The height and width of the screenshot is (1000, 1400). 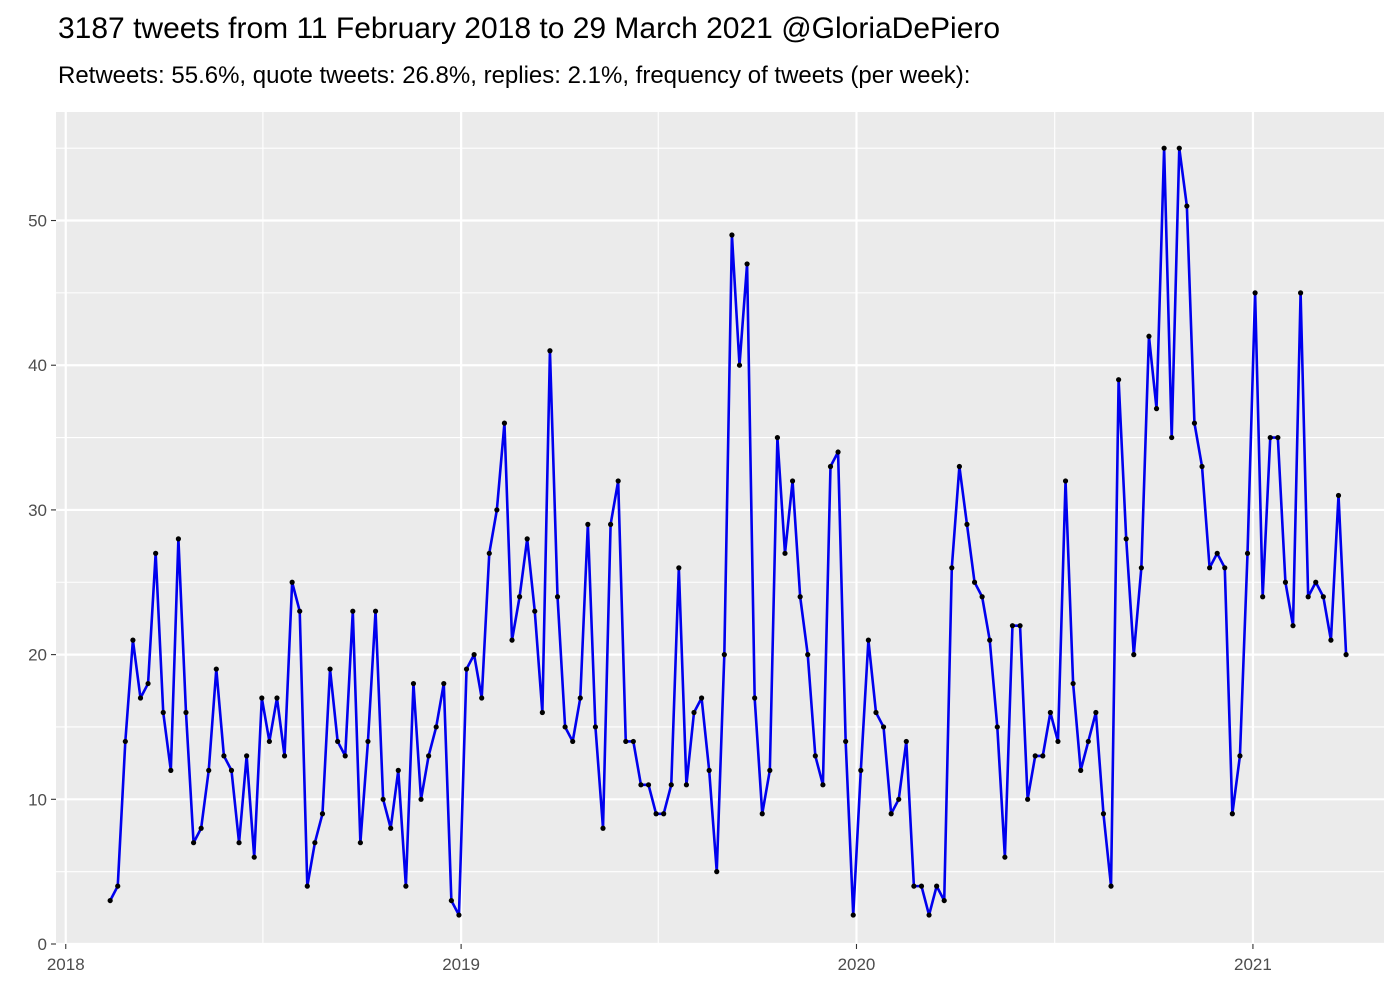 I want to click on x-tick-label: 2019, so click(x=461, y=964).